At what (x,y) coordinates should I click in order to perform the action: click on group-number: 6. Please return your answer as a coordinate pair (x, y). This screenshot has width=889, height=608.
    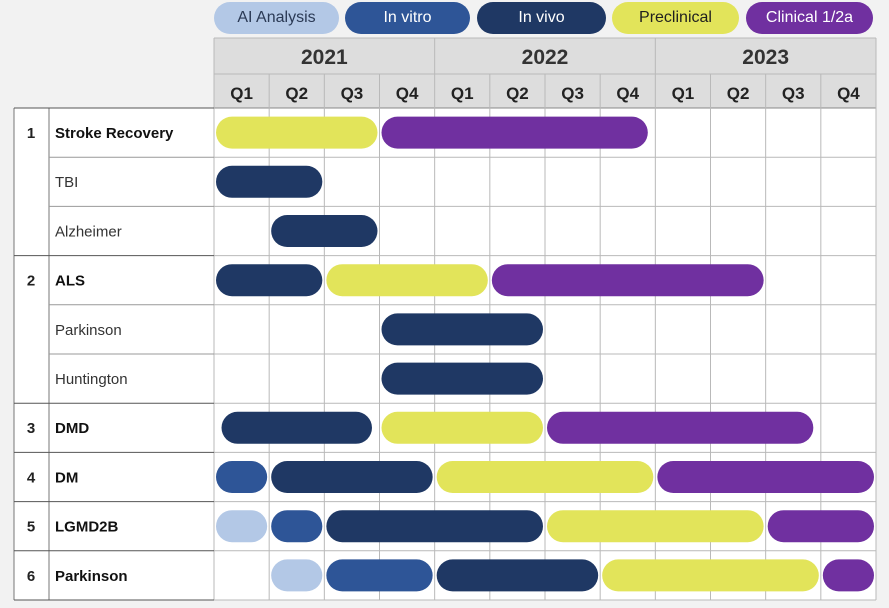
    Looking at the image, I should click on (31, 576).